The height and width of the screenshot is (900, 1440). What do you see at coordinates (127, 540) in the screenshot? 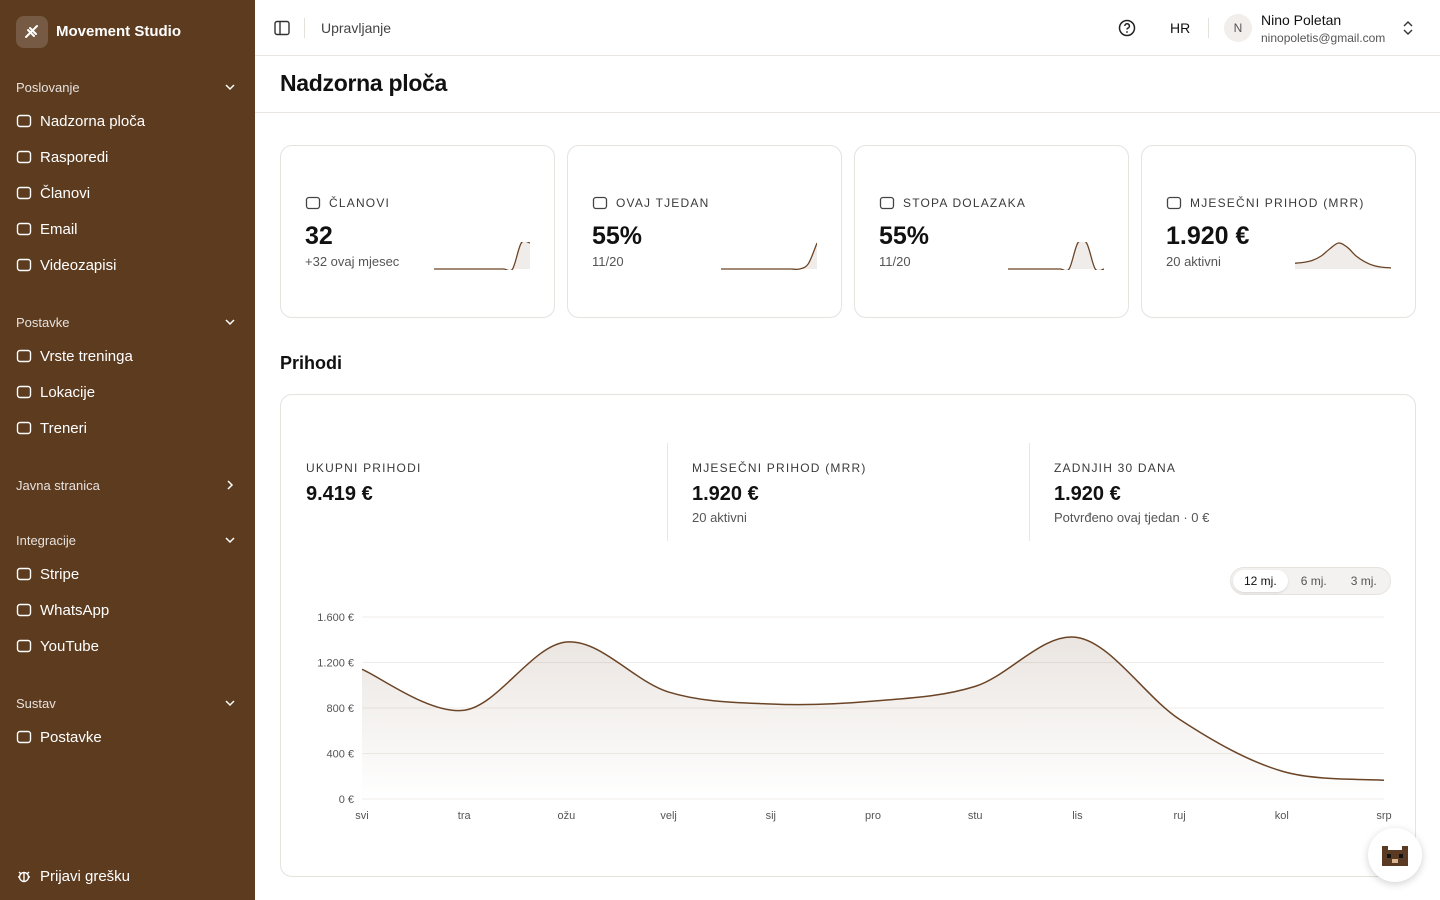
I see `nav-section-header: Integracije` at bounding box center [127, 540].